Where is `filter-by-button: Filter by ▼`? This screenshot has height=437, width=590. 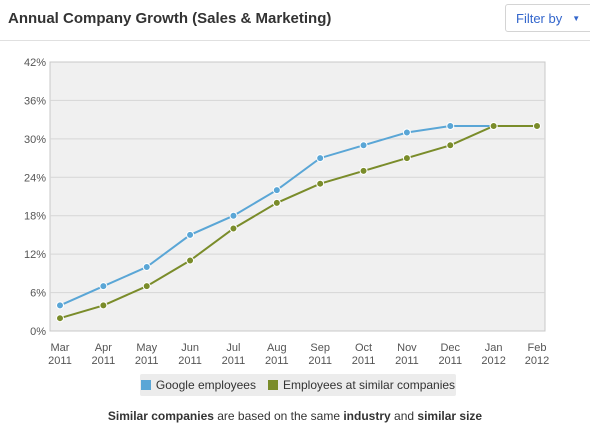 filter-by-button: Filter by ▼ is located at coordinates (547, 18).